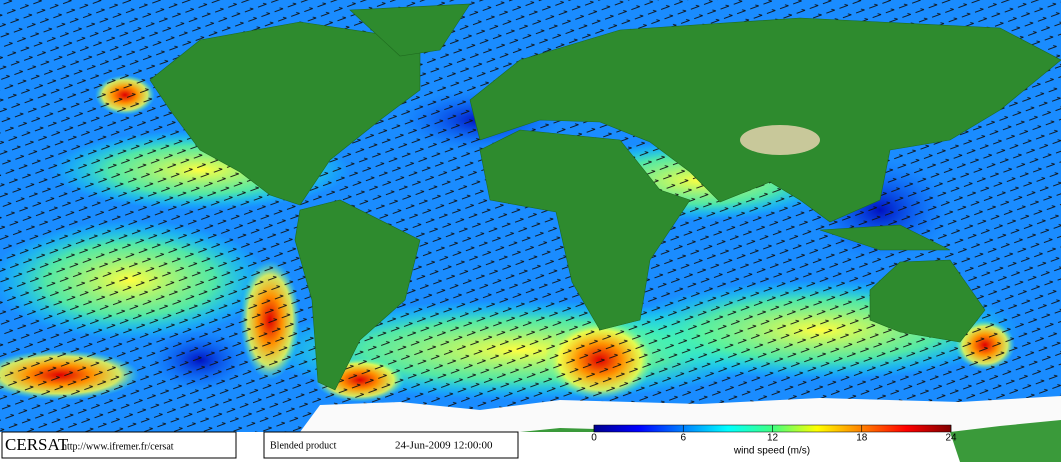 Image resolution: width=1061 pixels, height=462 pixels. I want to click on colorbar-tick-label: 12, so click(773, 438).